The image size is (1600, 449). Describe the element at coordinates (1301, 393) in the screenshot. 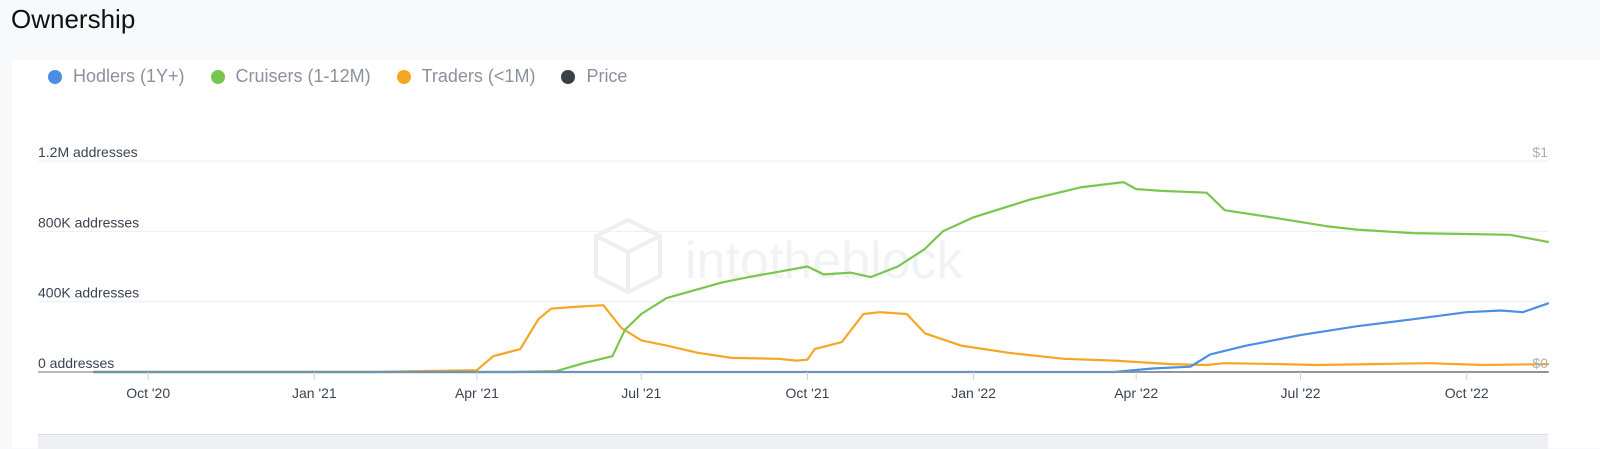

I see `x-tick-label: Jul '22` at that location.